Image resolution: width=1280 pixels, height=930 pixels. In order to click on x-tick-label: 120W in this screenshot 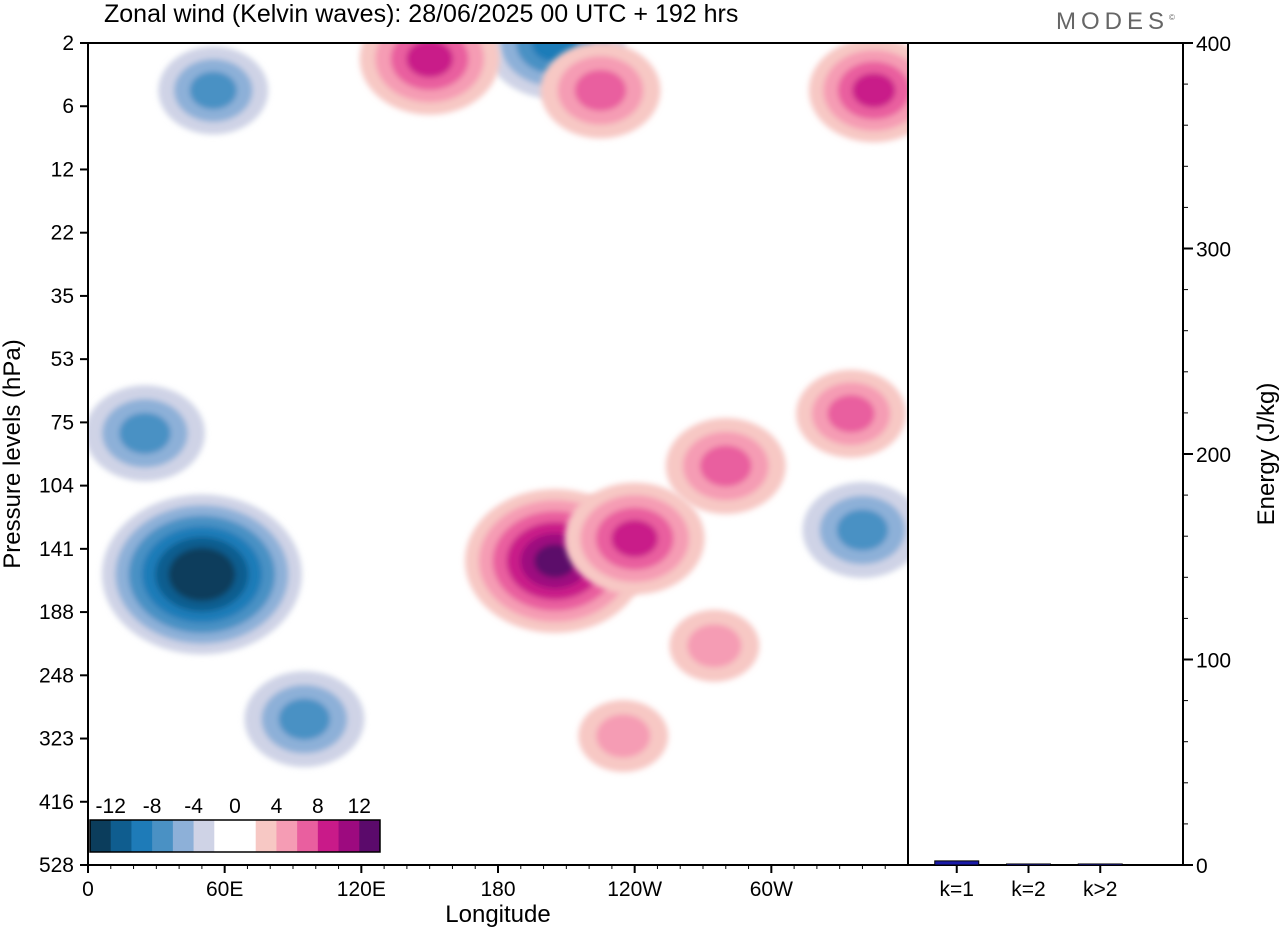, I will do `click(634, 889)`.